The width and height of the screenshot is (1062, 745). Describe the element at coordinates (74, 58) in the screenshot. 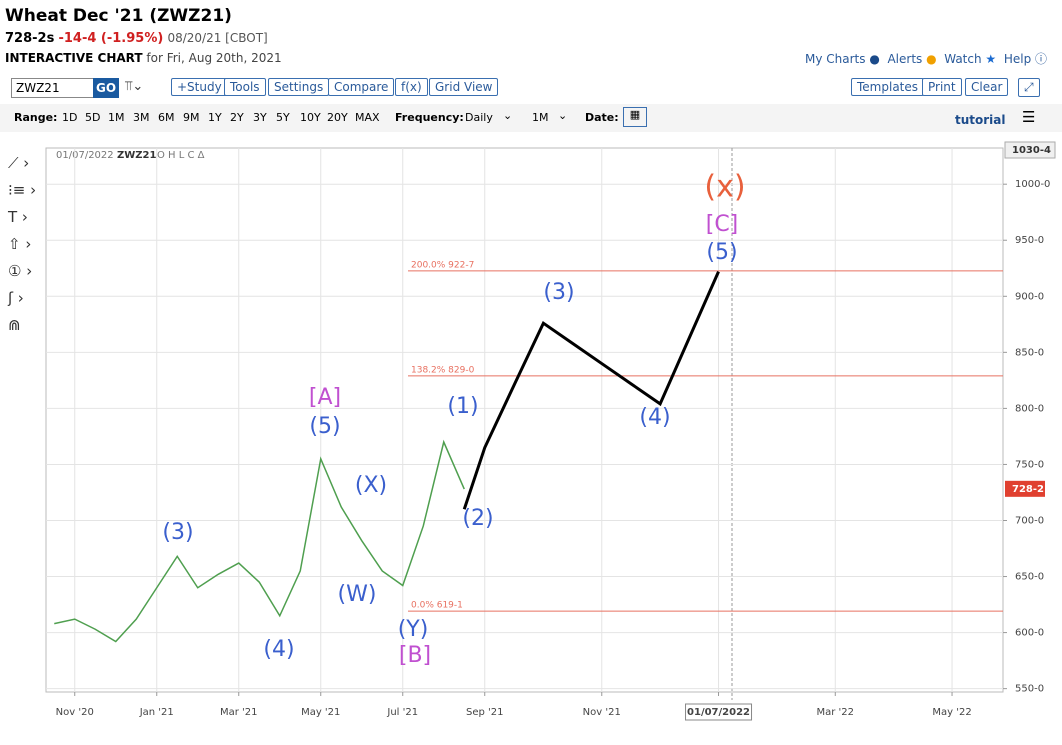

I see `chart-label: INTERACTIVE CHART` at that location.